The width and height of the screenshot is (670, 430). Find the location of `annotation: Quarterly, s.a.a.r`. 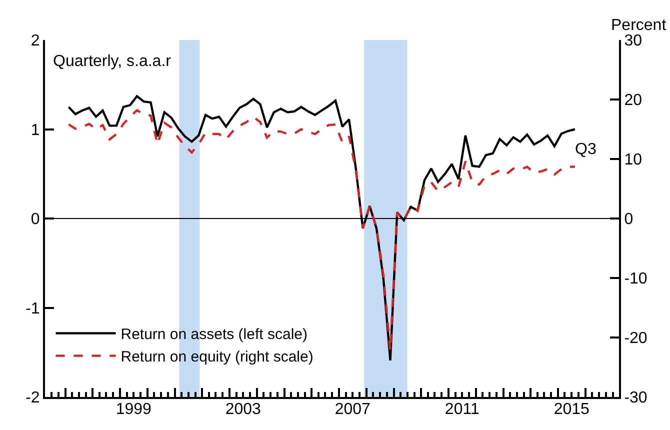

annotation: Quarterly, s.a.a.r is located at coordinates (112, 61).